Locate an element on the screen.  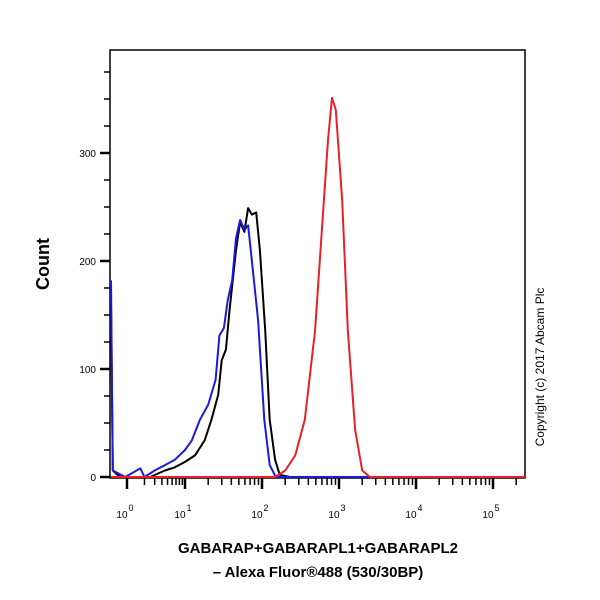
x-tick-label: 10¹ is located at coordinates (182, 512).